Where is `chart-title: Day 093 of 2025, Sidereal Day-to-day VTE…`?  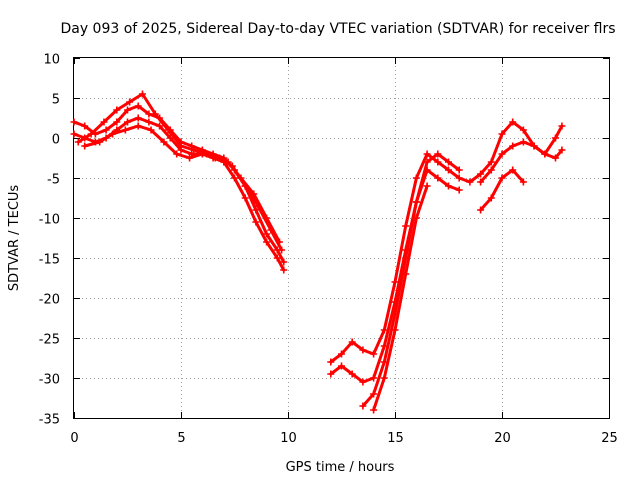
chart-title: Day 093 of 2025, Sidereal Day-to-day VTE… is located at coordinates (337, 29).